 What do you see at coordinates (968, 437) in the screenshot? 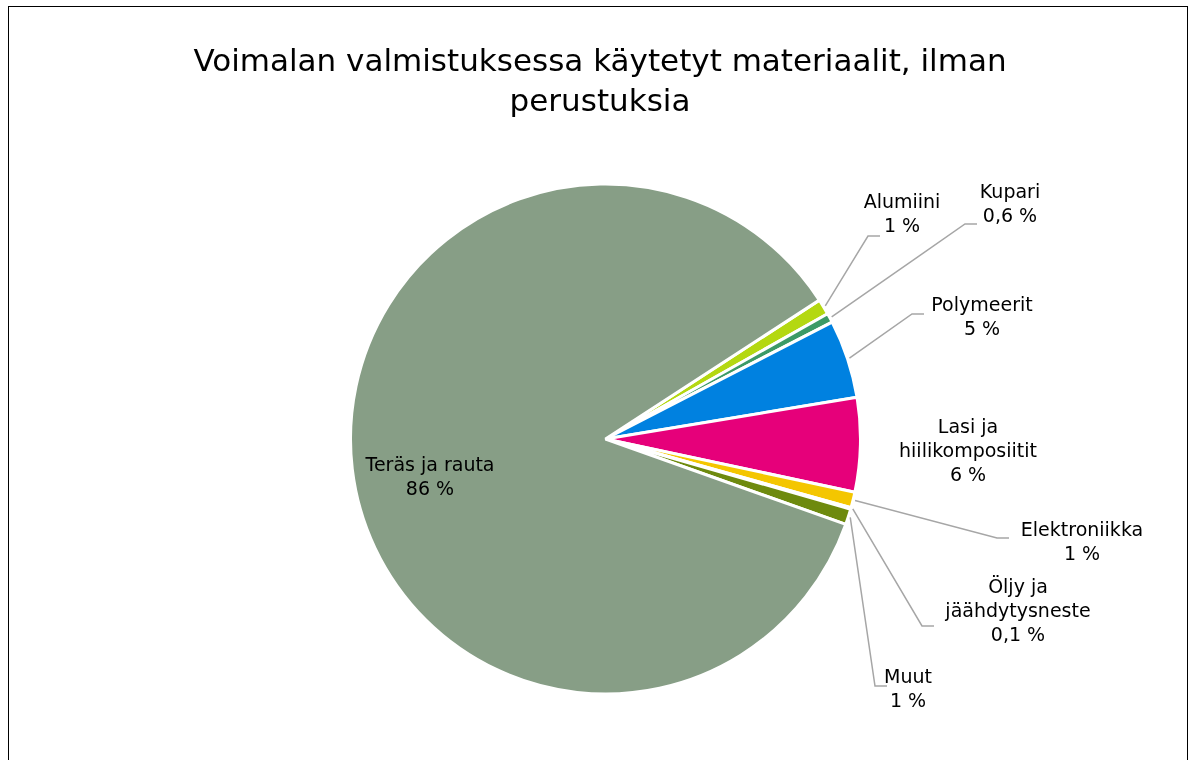
I see `slice-label: Lasi ja hiilikomposiitit` at bounding box center [968, 437].